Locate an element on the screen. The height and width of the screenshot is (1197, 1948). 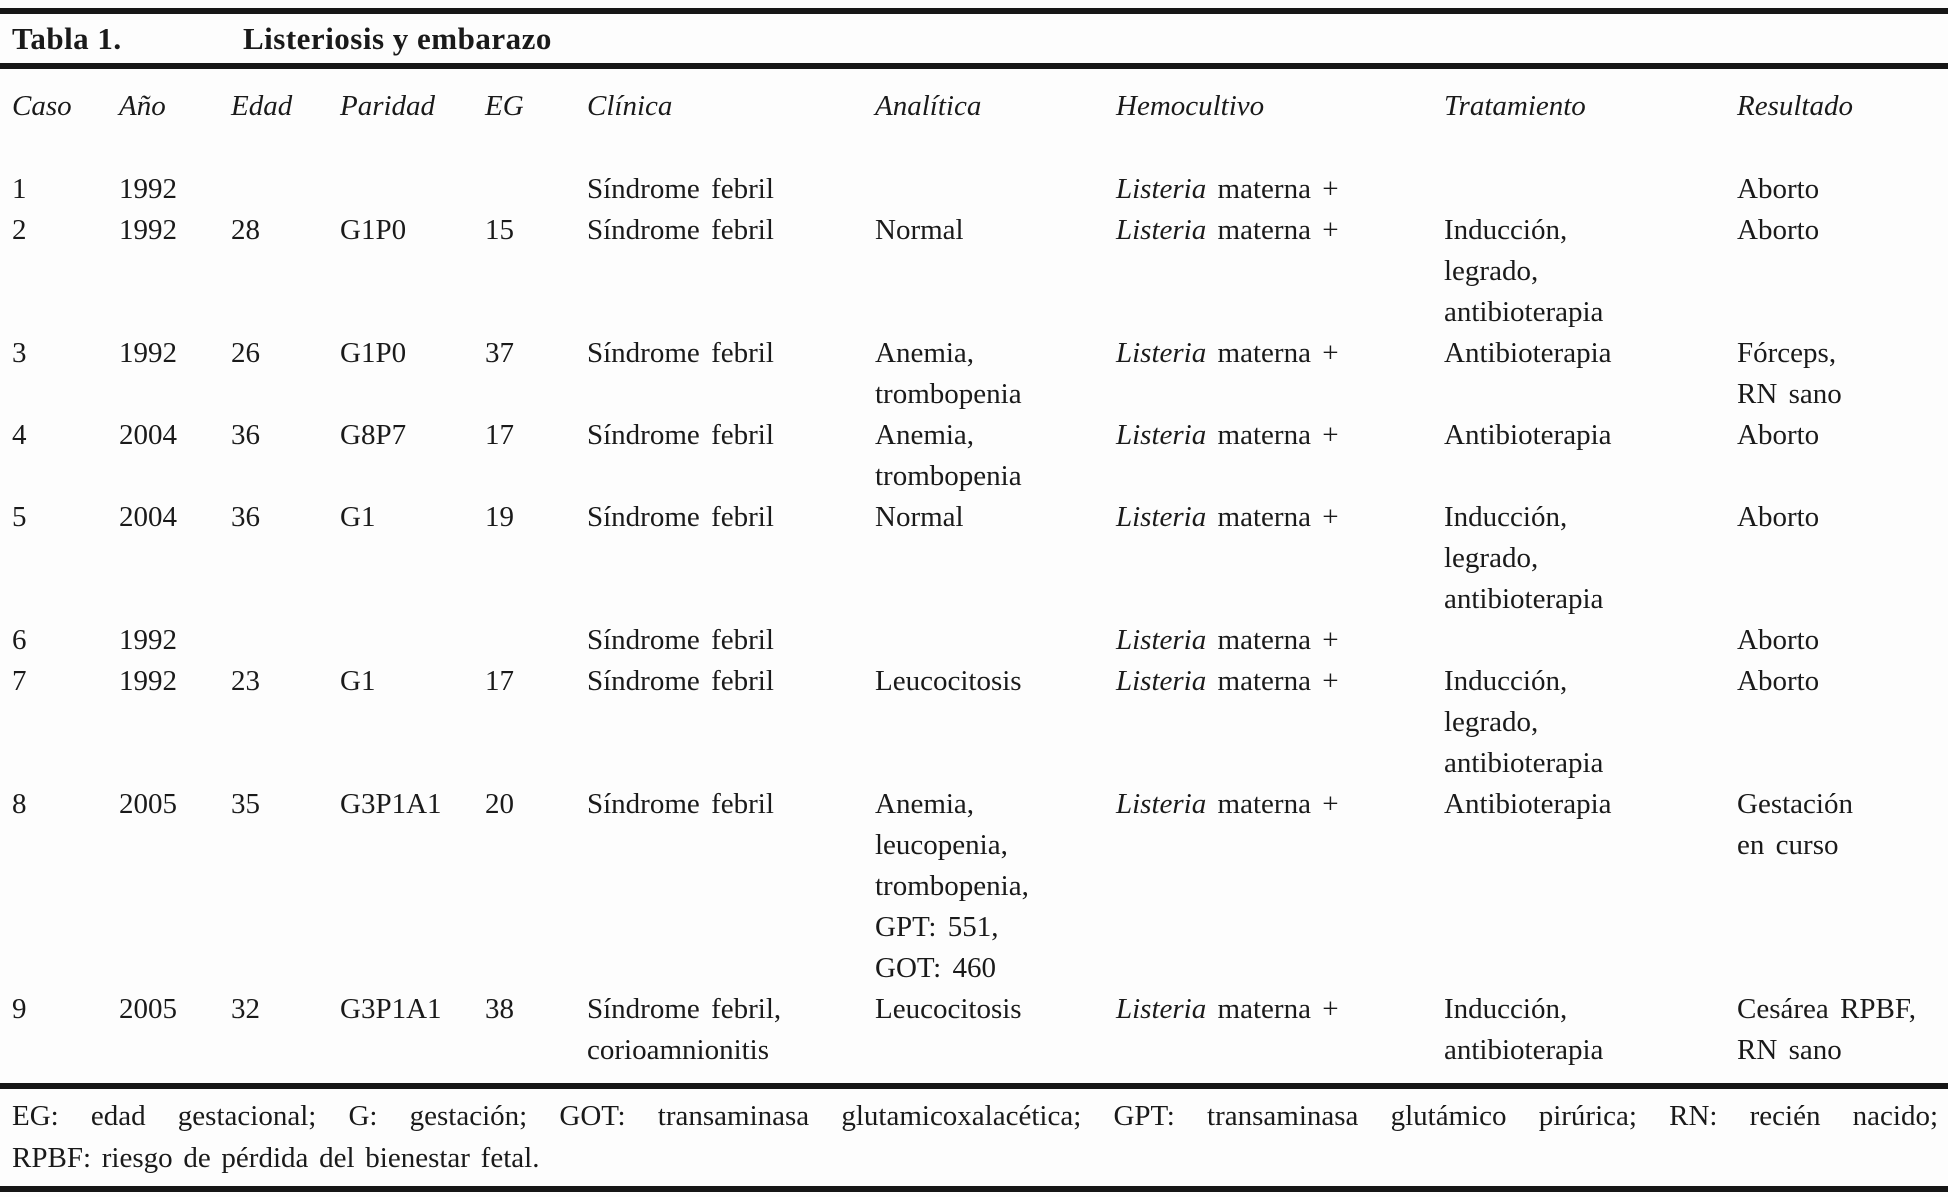
cell-resultado: Fórceps, RN sano is located at coordinates (1789, 373).